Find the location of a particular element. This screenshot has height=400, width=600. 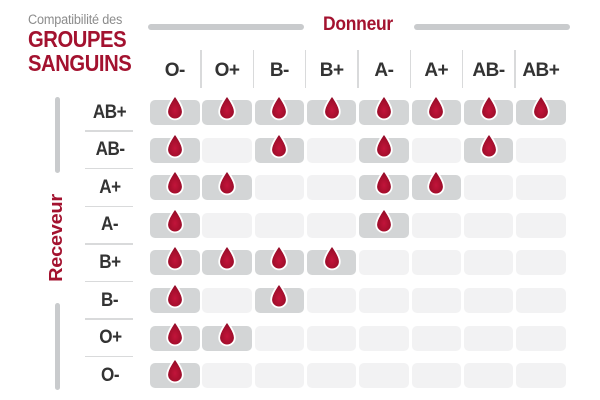

cell-receiver-B+-donor-AB- is located at coordinates (488, 263).